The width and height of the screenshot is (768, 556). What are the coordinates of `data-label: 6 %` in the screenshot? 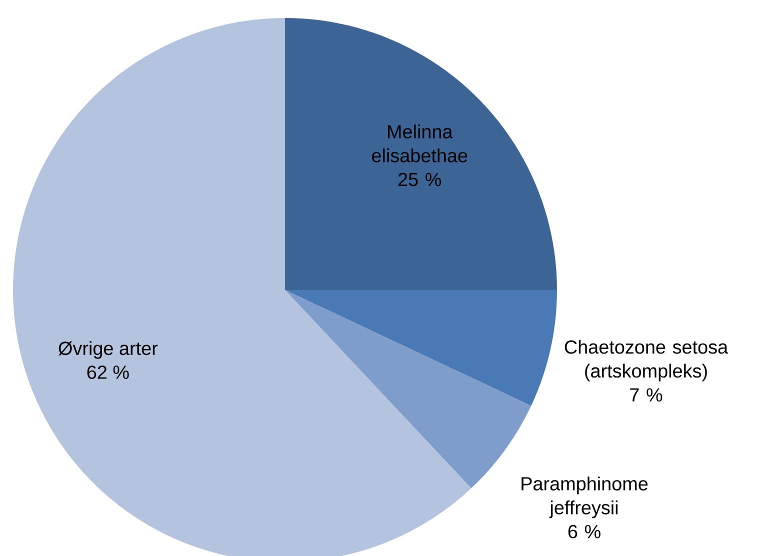 It's located at (584, 531).